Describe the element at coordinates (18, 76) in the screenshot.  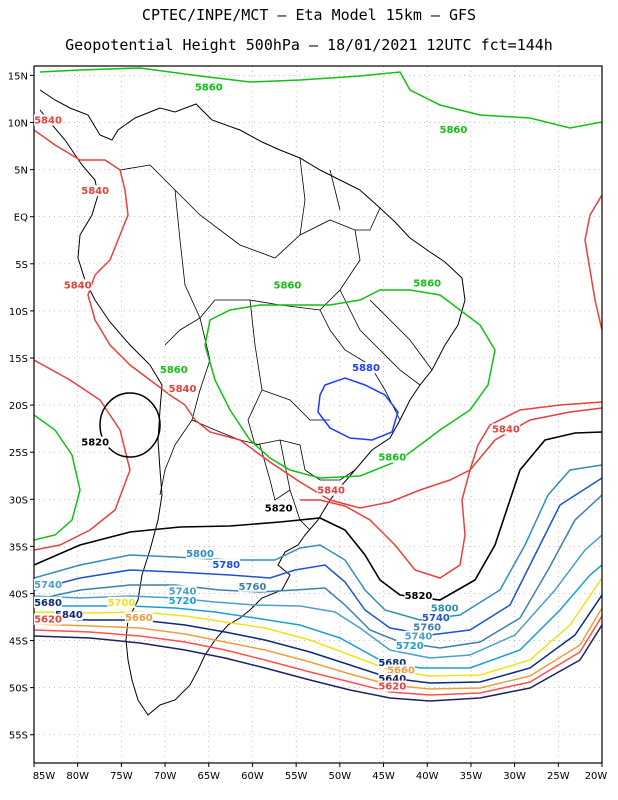
I see `y-tick-label: 15N` at that location.